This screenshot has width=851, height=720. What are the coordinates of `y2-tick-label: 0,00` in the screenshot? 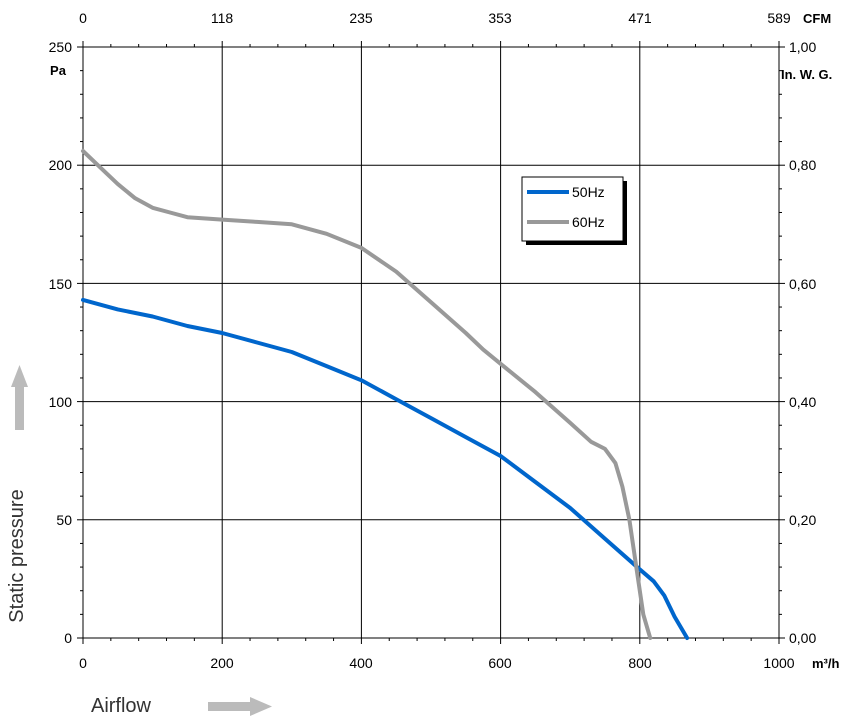 It's located at (802, 638).